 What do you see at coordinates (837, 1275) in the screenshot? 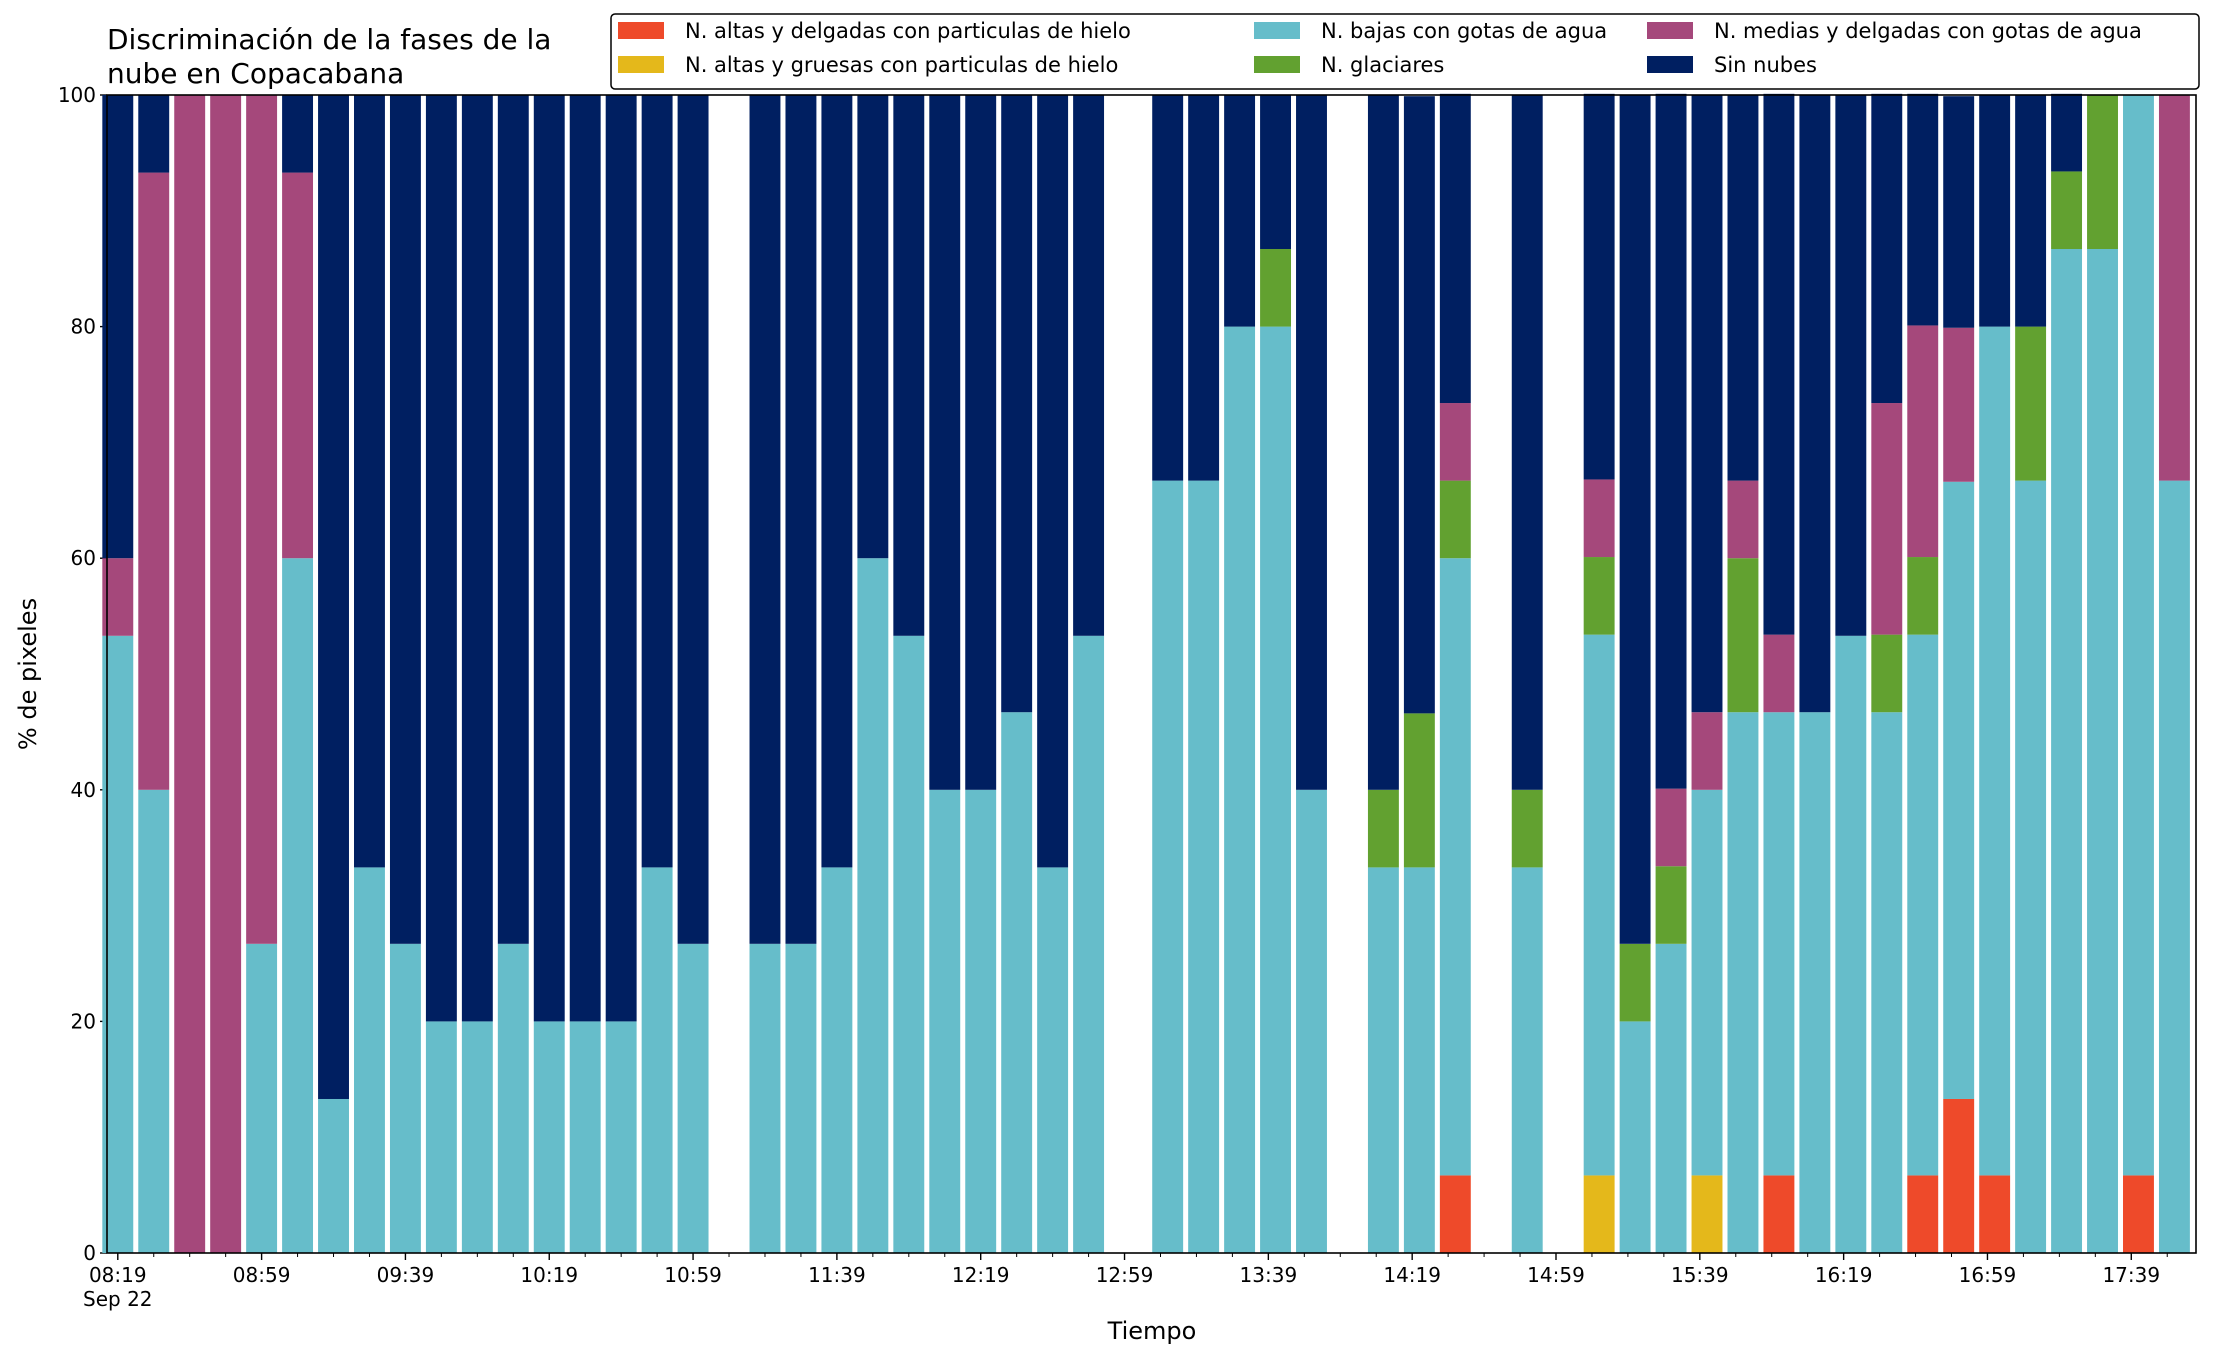
I see `x-tick-label: 11:39` at bounding box center [837, 1275].